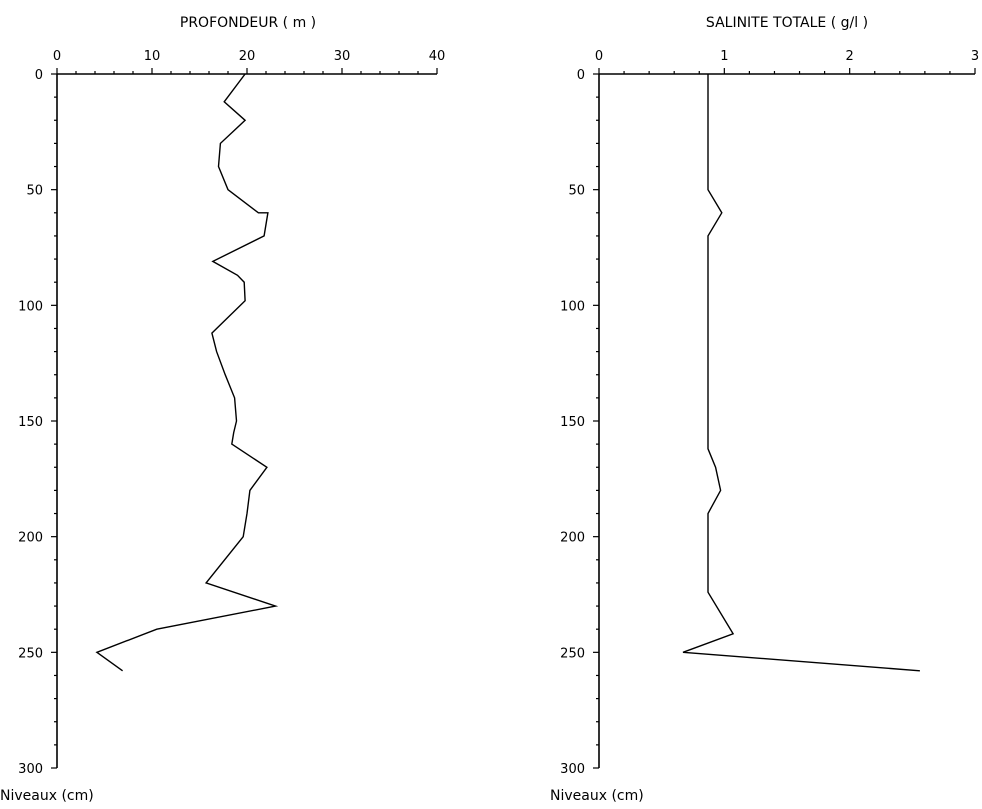 This screenshot has width=982, height=809. Describe the element at coordinates (975, 56) in the screenshot. I see `x-tick-label: 3` at that location.